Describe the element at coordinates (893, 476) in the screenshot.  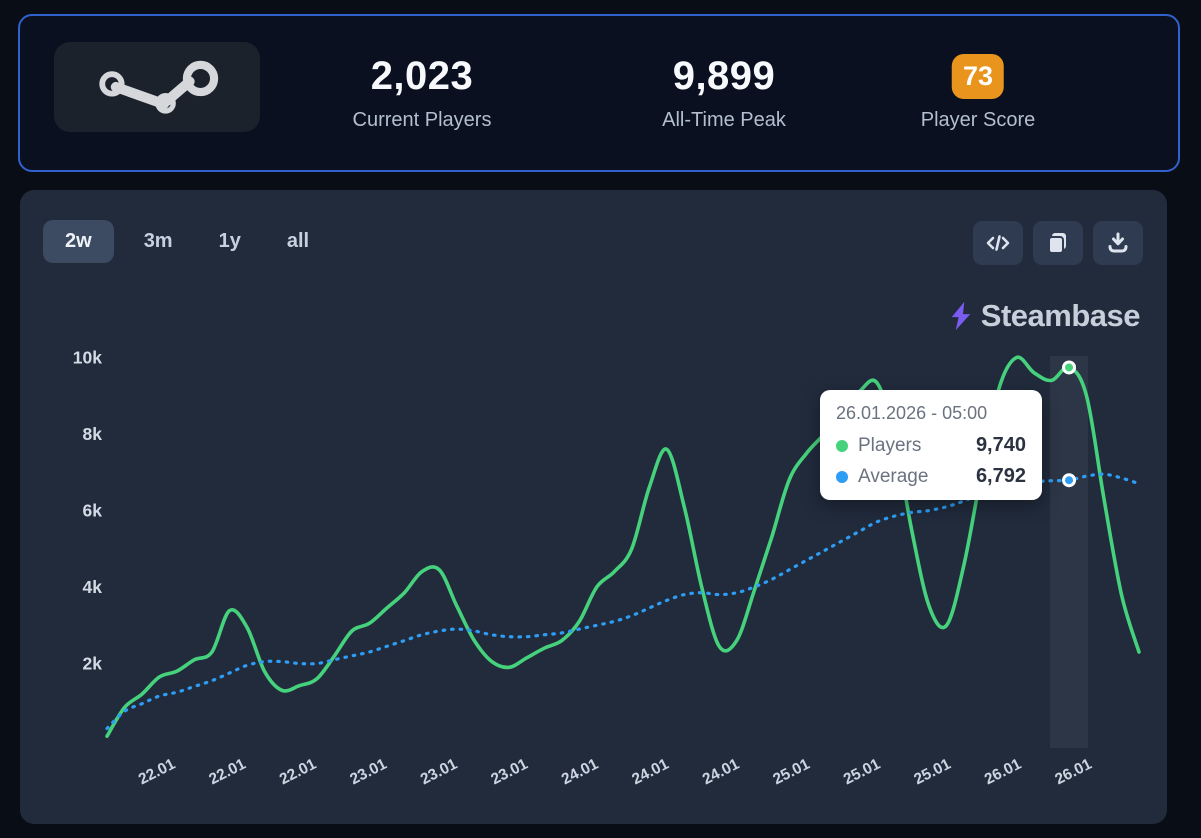
I see `tooltip-average-label: Average` at that location.